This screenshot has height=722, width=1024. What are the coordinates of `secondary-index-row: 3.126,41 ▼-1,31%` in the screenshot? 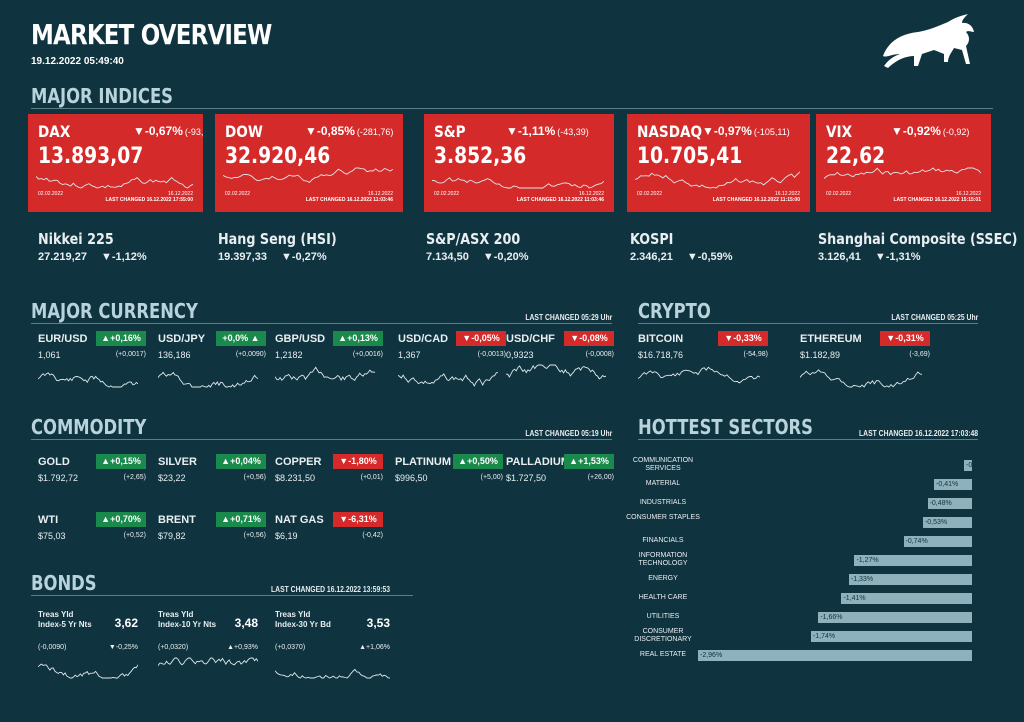 It's located at (921, 257).